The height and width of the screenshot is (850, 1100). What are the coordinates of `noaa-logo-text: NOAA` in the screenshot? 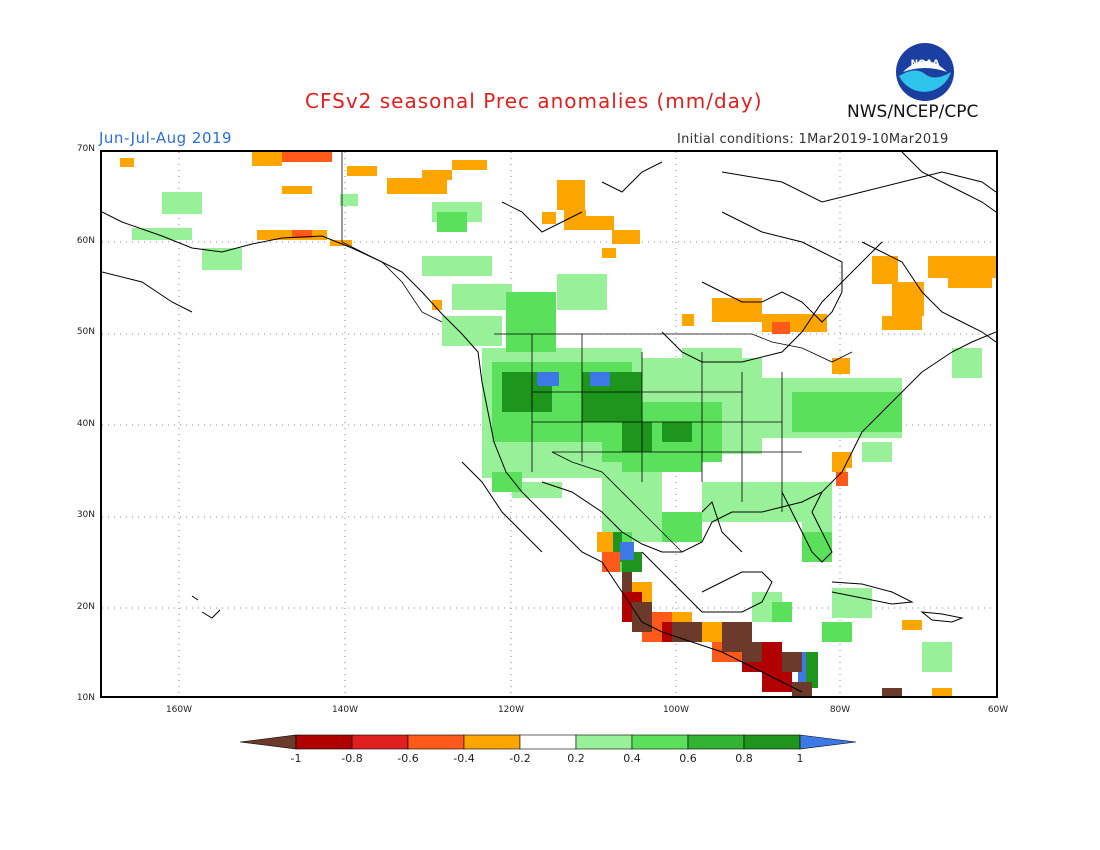 It's located at (925, 64).